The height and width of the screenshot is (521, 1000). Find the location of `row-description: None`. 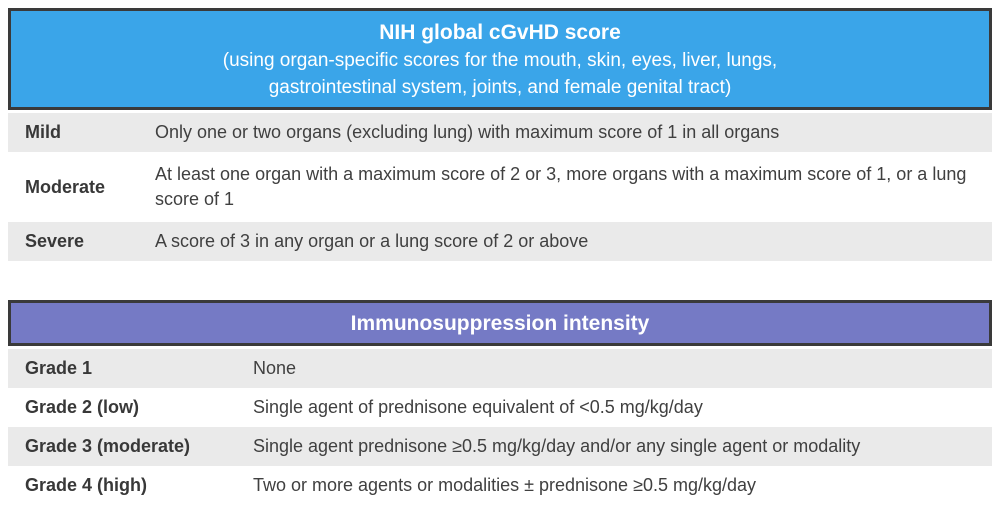

row-description: None is located at coordinates (275, 368).